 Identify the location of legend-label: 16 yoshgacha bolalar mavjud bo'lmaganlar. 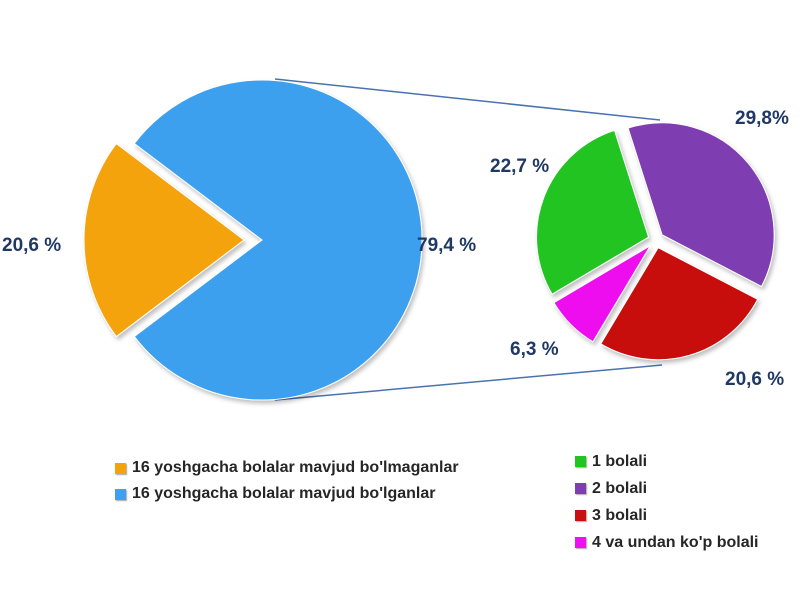
(295, 467).